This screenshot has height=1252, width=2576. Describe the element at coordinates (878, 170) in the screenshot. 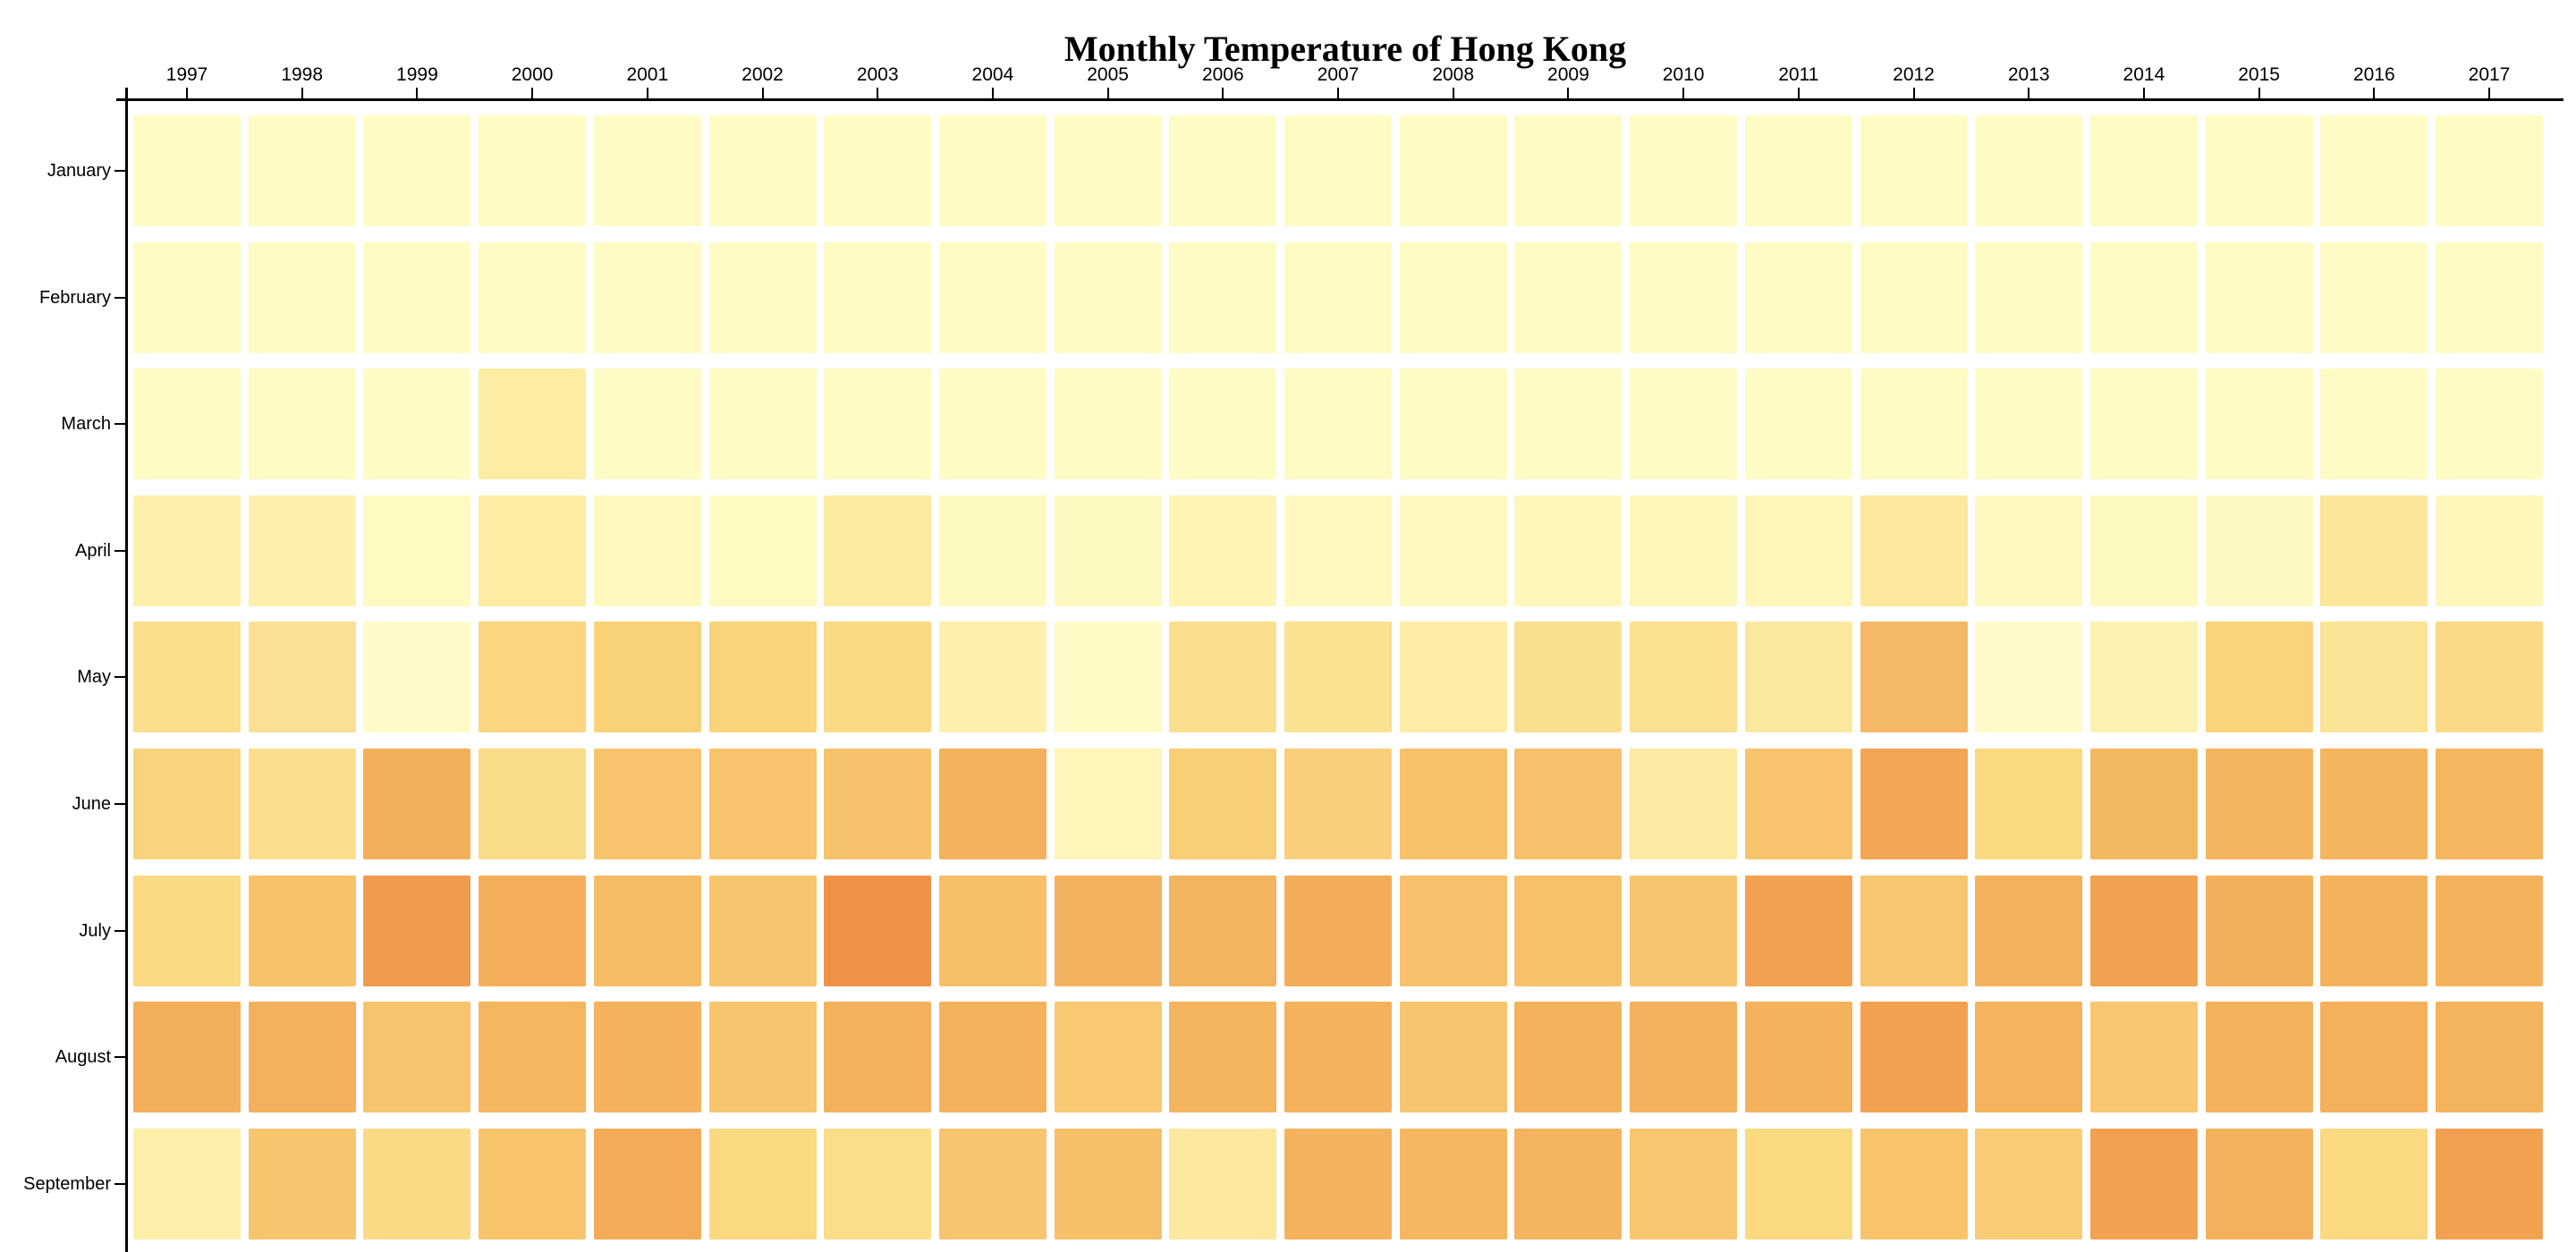

I see `heatmap-cell-january-2003` at that location.